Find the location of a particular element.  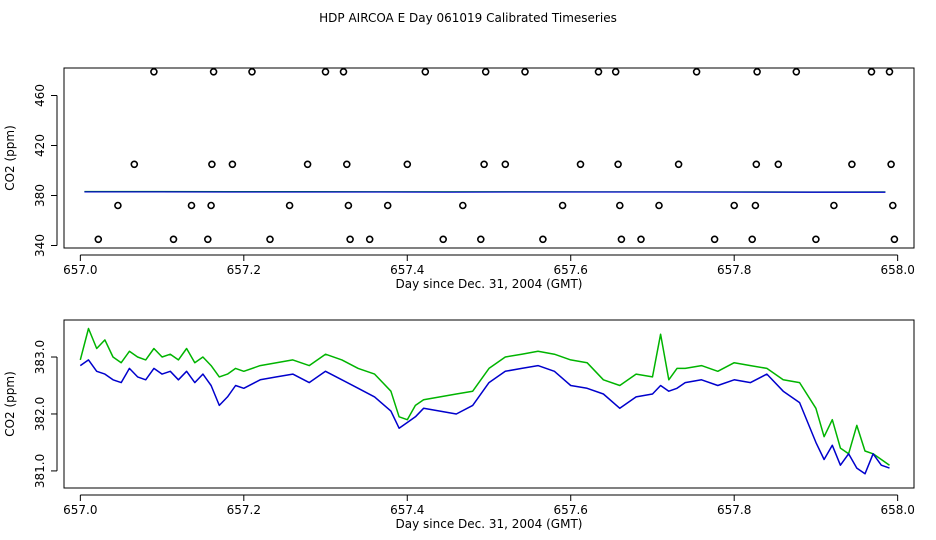

y-tick-label: 420 is located at coordinates (40, 145).